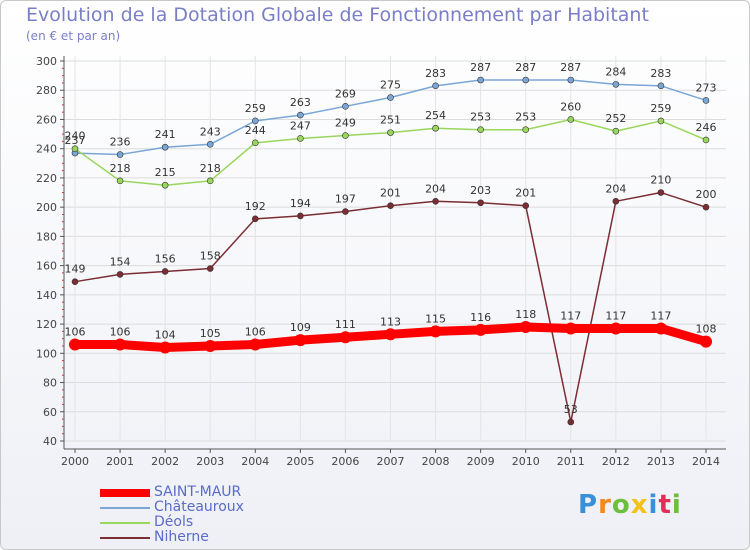 The image size is (750, 550). Describe the element at coordinates (345, 123) in the screenshot. I see `data-label: 249` at that location.